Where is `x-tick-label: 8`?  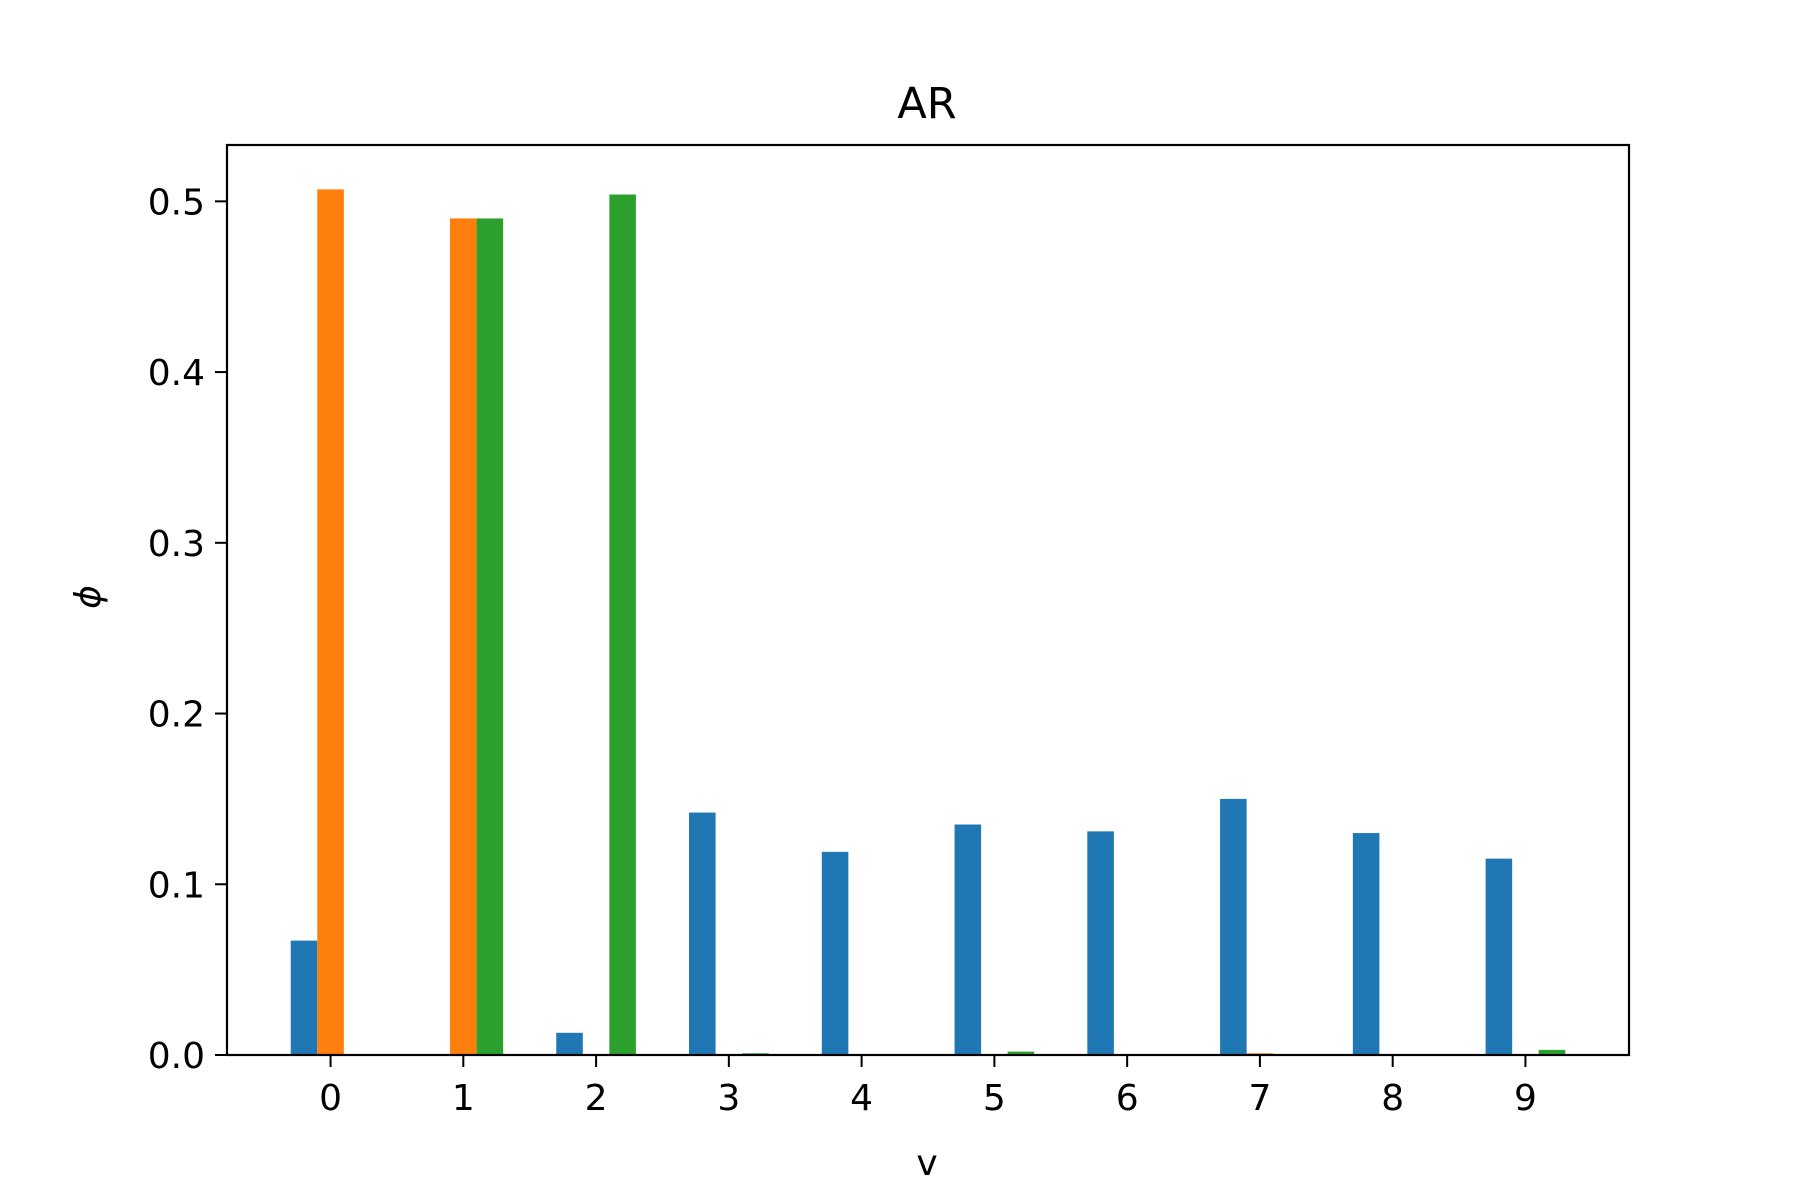 x-tick-label: 8 is located at coordinates (1392, 1098).